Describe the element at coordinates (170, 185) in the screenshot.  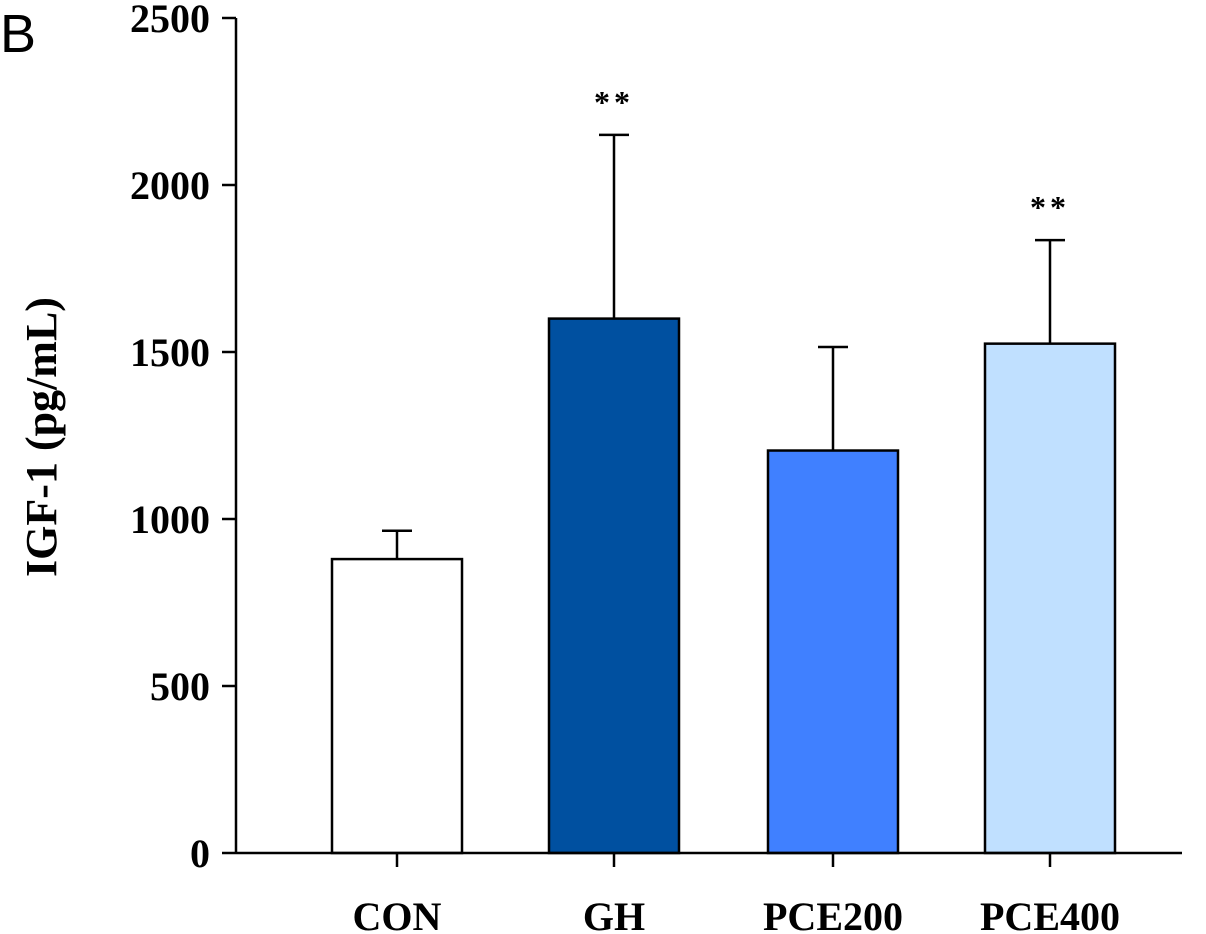
I see `y-tick-label: 2000` at that location.